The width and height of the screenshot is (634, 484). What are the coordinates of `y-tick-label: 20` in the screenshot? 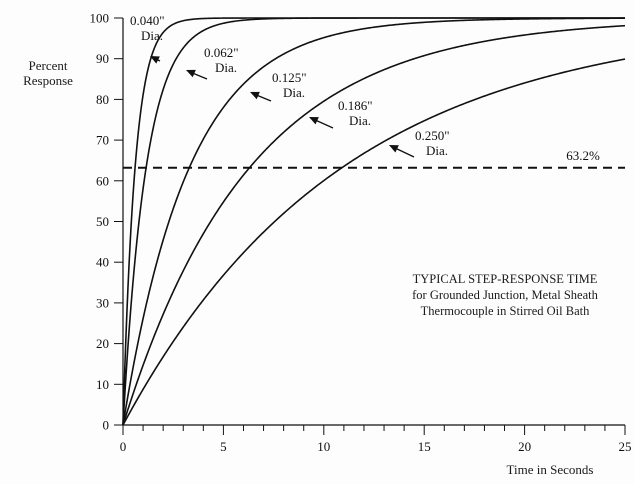 It's located at (102, 343).